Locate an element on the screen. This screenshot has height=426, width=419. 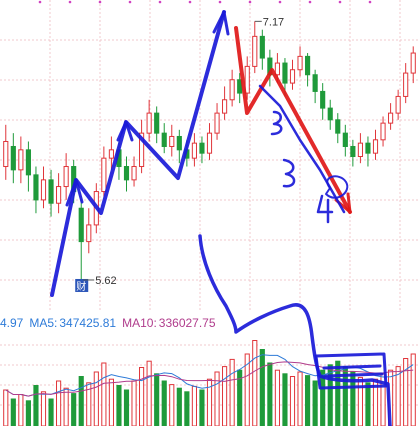
low-marker-glyph: 财 is located at coordinates (81, 286).